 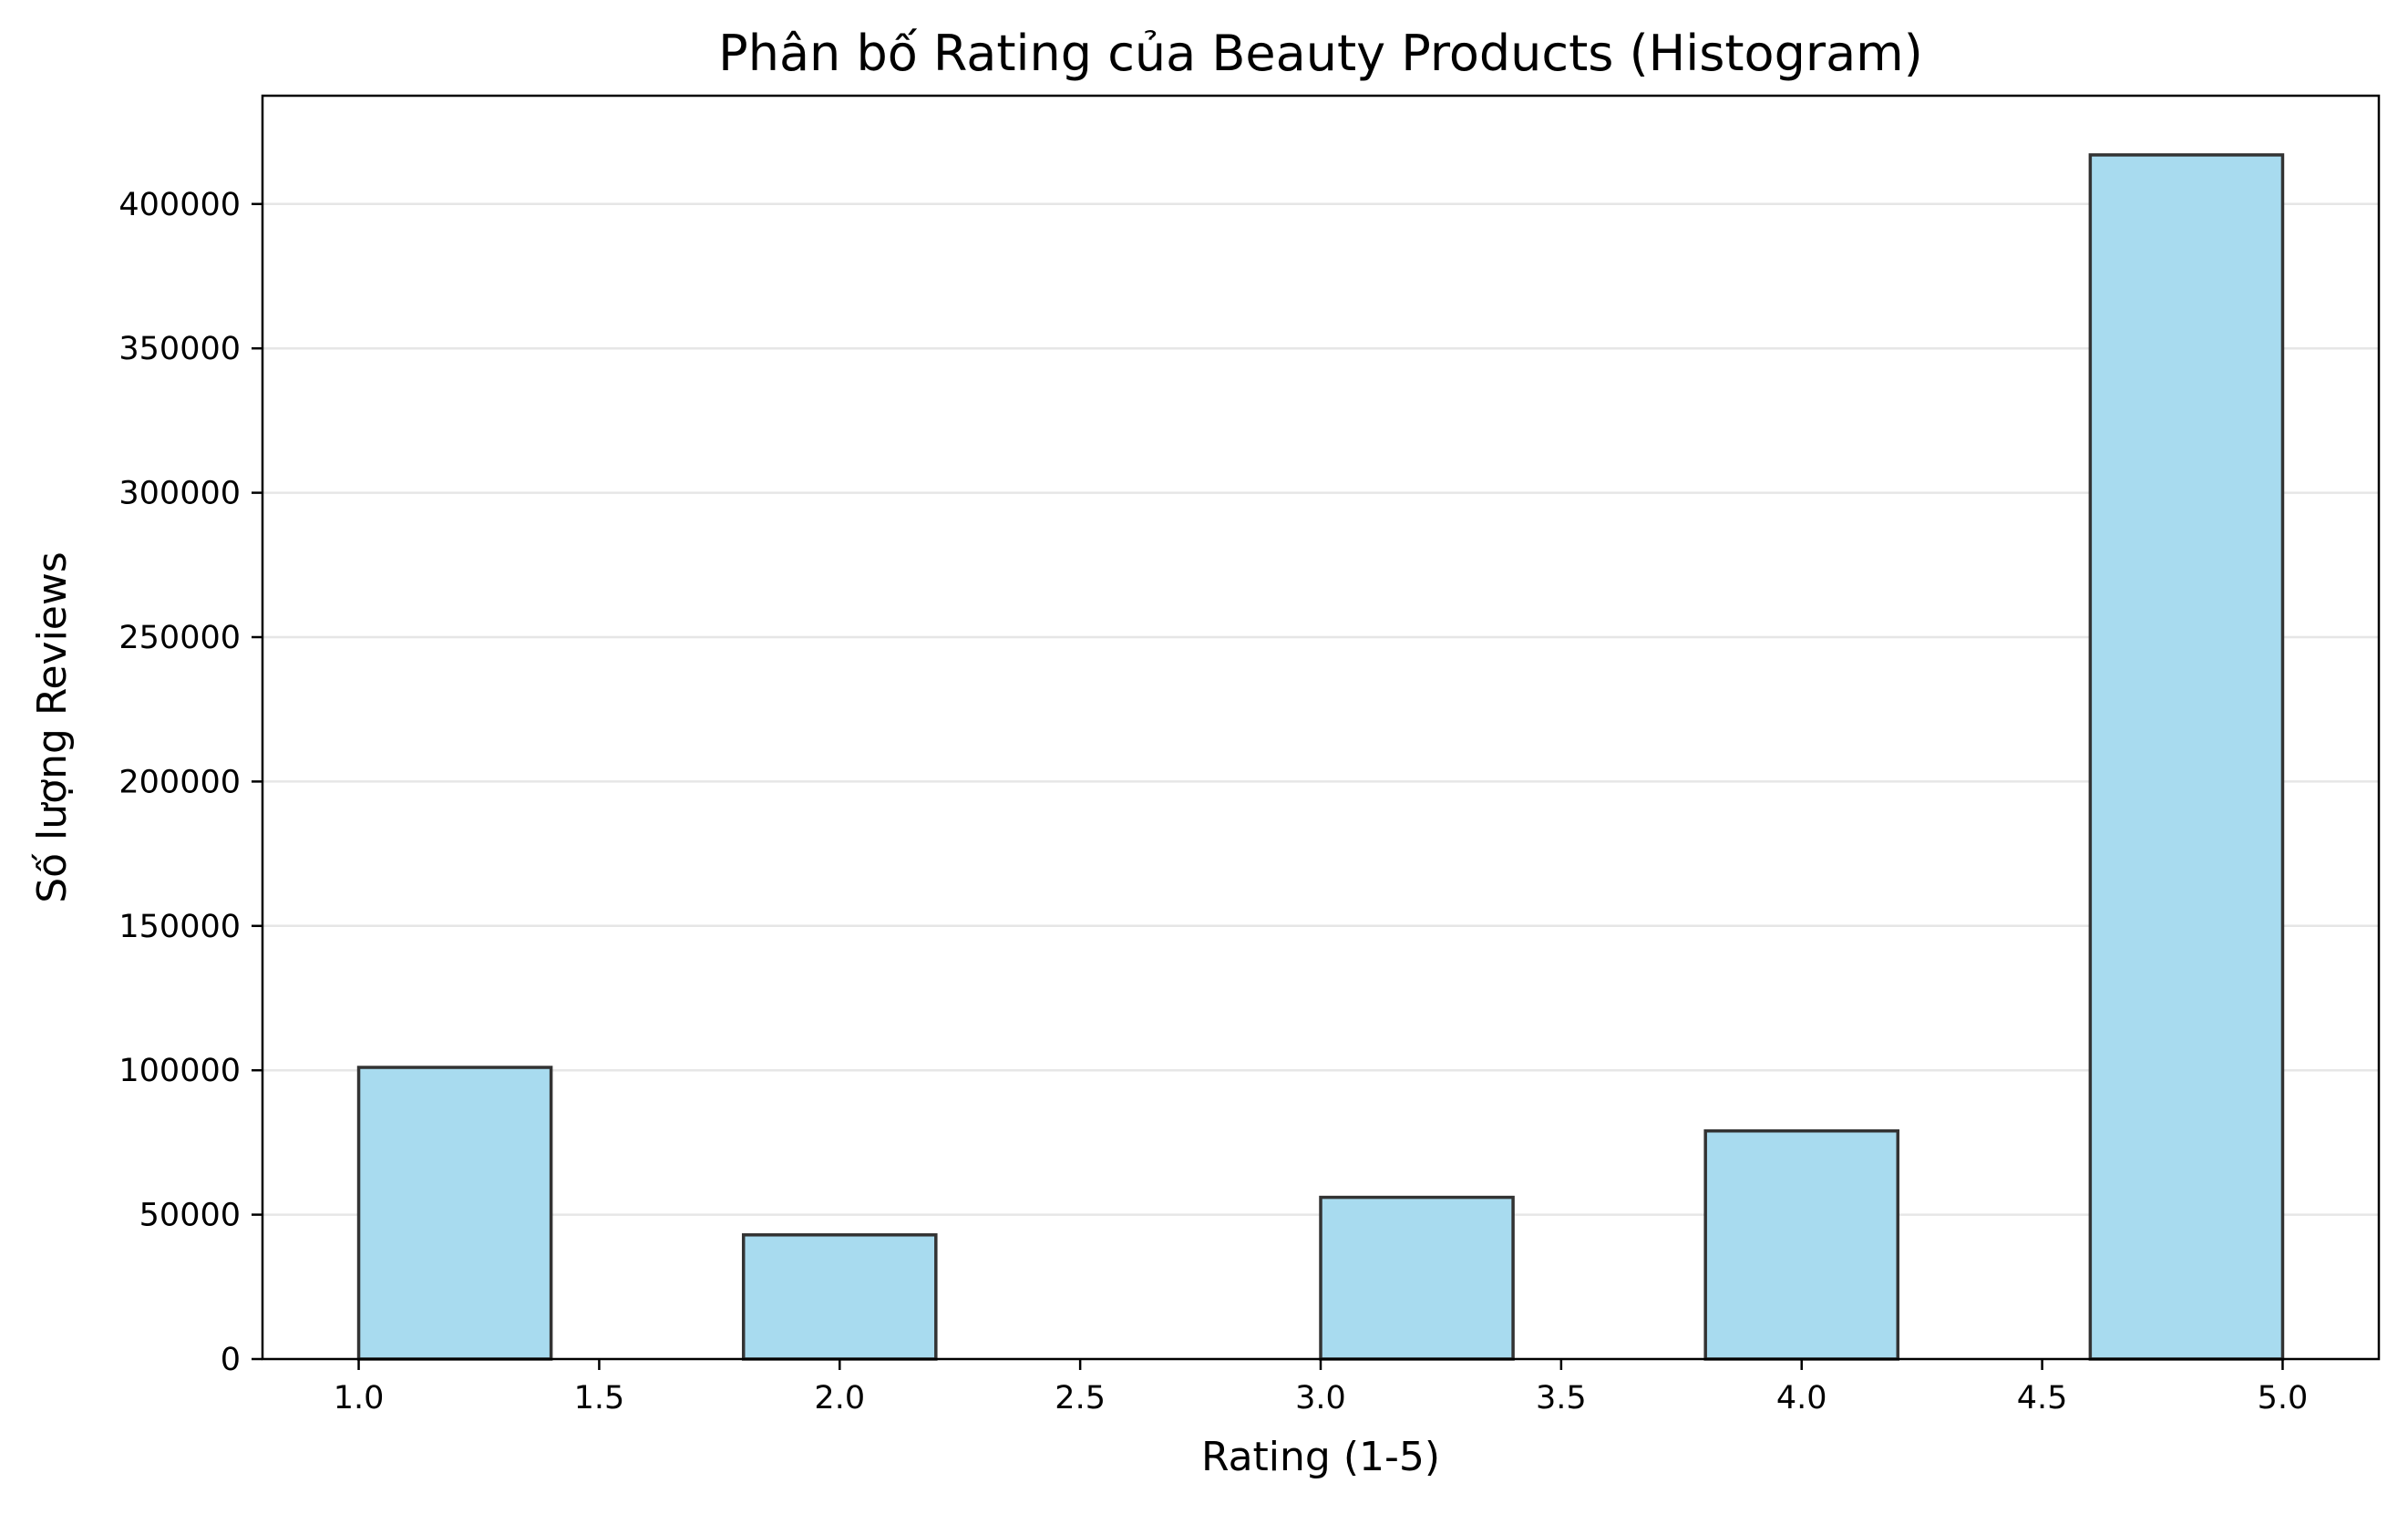 What do you see at coordinates (1080, 1398) in the screenshot?
I see `x-tick-label: 2.5` at bounding box center [1080, 1398].